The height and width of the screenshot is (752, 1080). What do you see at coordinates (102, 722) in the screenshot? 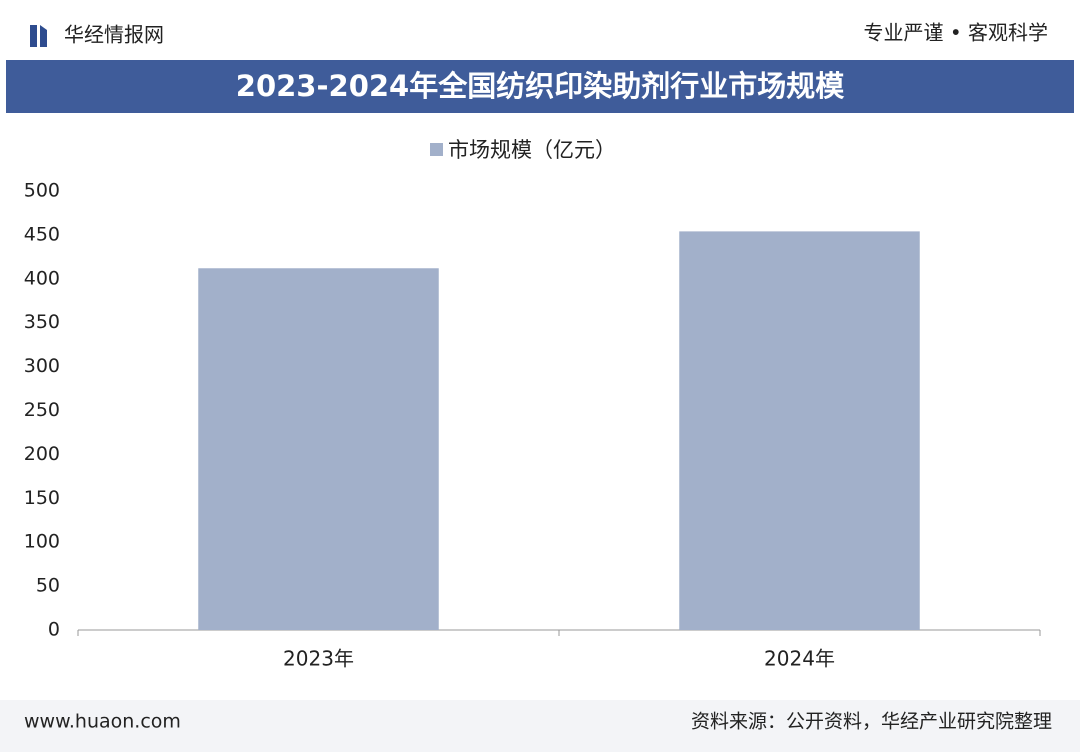
I see `website: www.huaon.com` at bounding box center [102, 722].